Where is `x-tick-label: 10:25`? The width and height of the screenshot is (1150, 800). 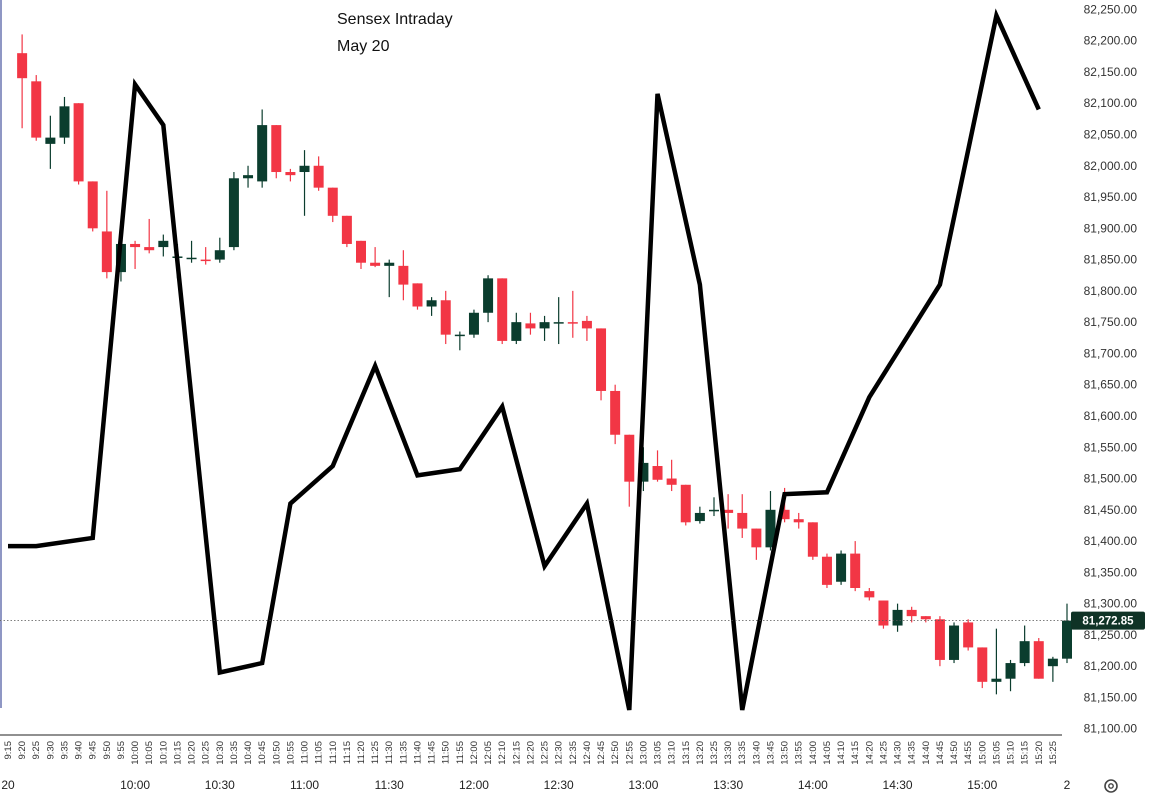 x-tick-label: 10:25 is located at coordinates (206, 753).